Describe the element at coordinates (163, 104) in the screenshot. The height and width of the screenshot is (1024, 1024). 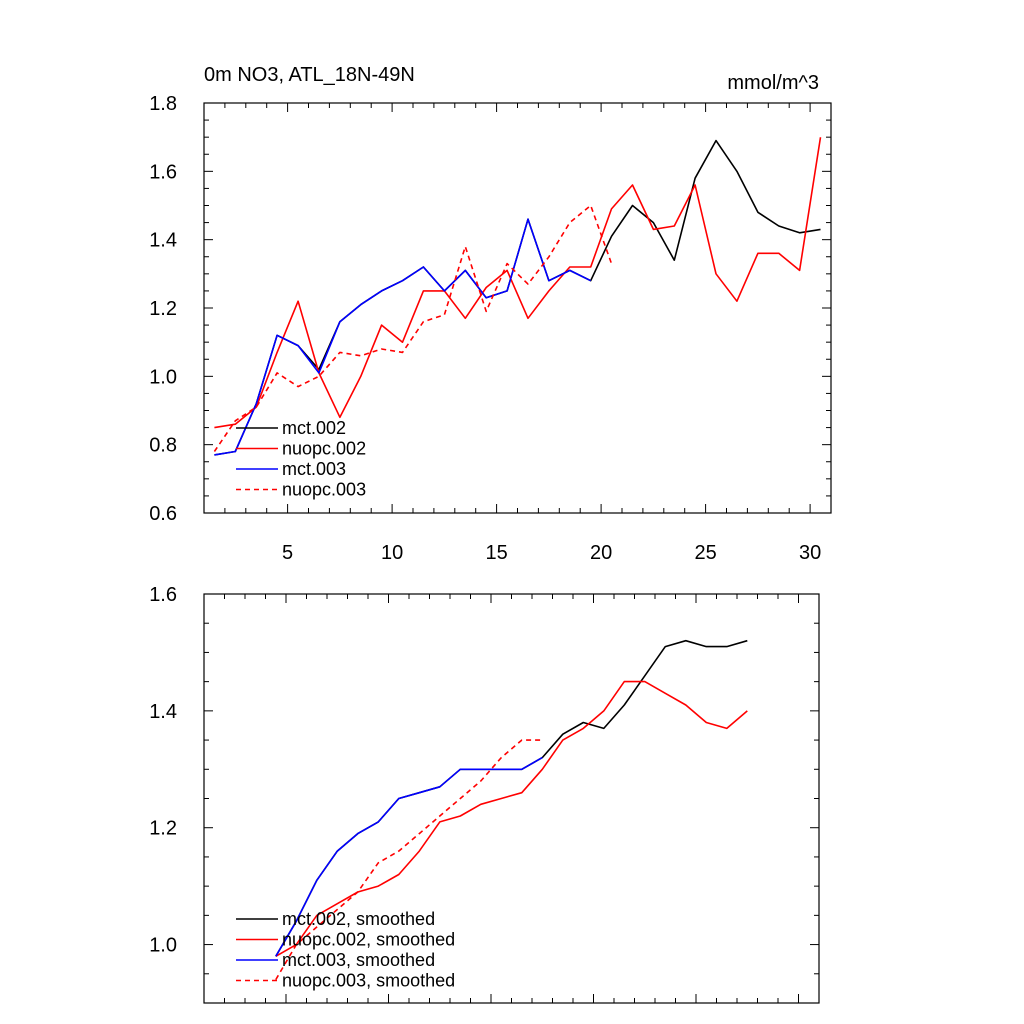
I see `y-tick-label: 1.8` at that location.